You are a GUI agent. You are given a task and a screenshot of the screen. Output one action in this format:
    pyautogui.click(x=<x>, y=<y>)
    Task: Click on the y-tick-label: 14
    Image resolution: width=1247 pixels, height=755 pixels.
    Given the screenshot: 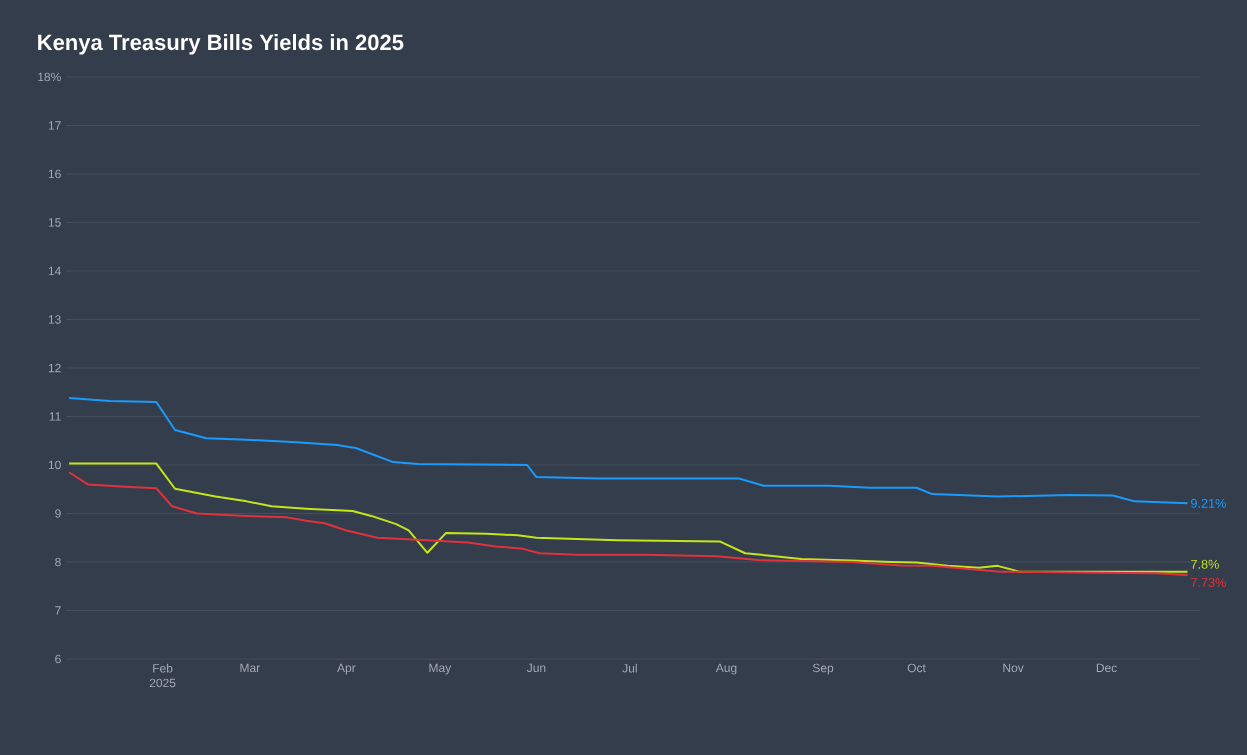 What is the action you would take?
    pyautogui.click(x=54, y=271)
    